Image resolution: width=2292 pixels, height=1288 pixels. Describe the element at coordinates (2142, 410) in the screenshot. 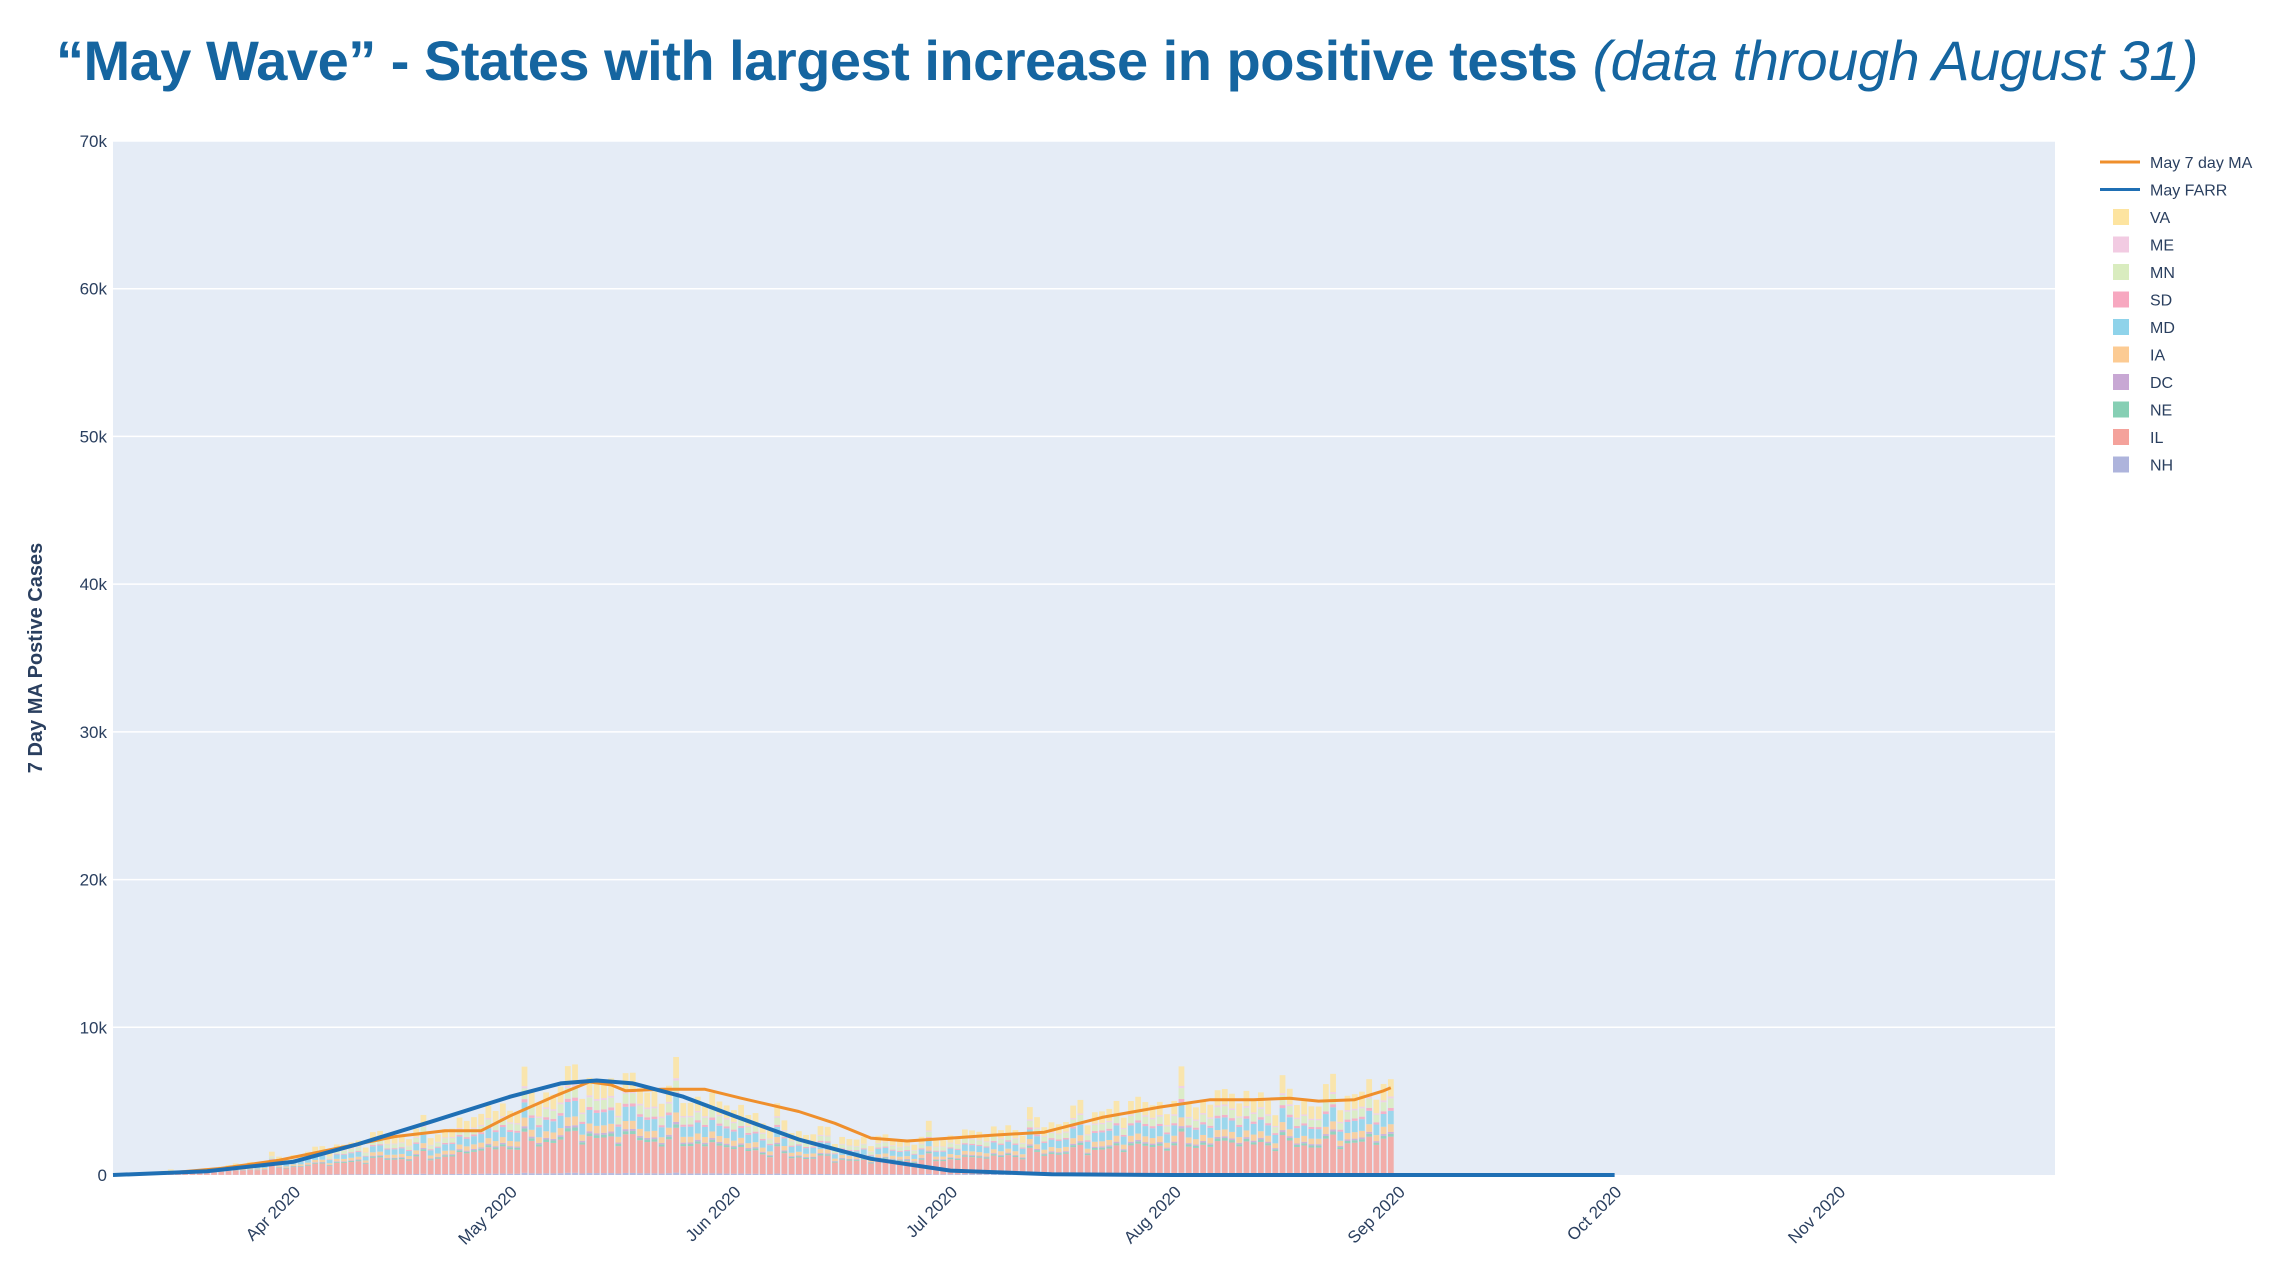

I see `legend-item: NE` at that location.